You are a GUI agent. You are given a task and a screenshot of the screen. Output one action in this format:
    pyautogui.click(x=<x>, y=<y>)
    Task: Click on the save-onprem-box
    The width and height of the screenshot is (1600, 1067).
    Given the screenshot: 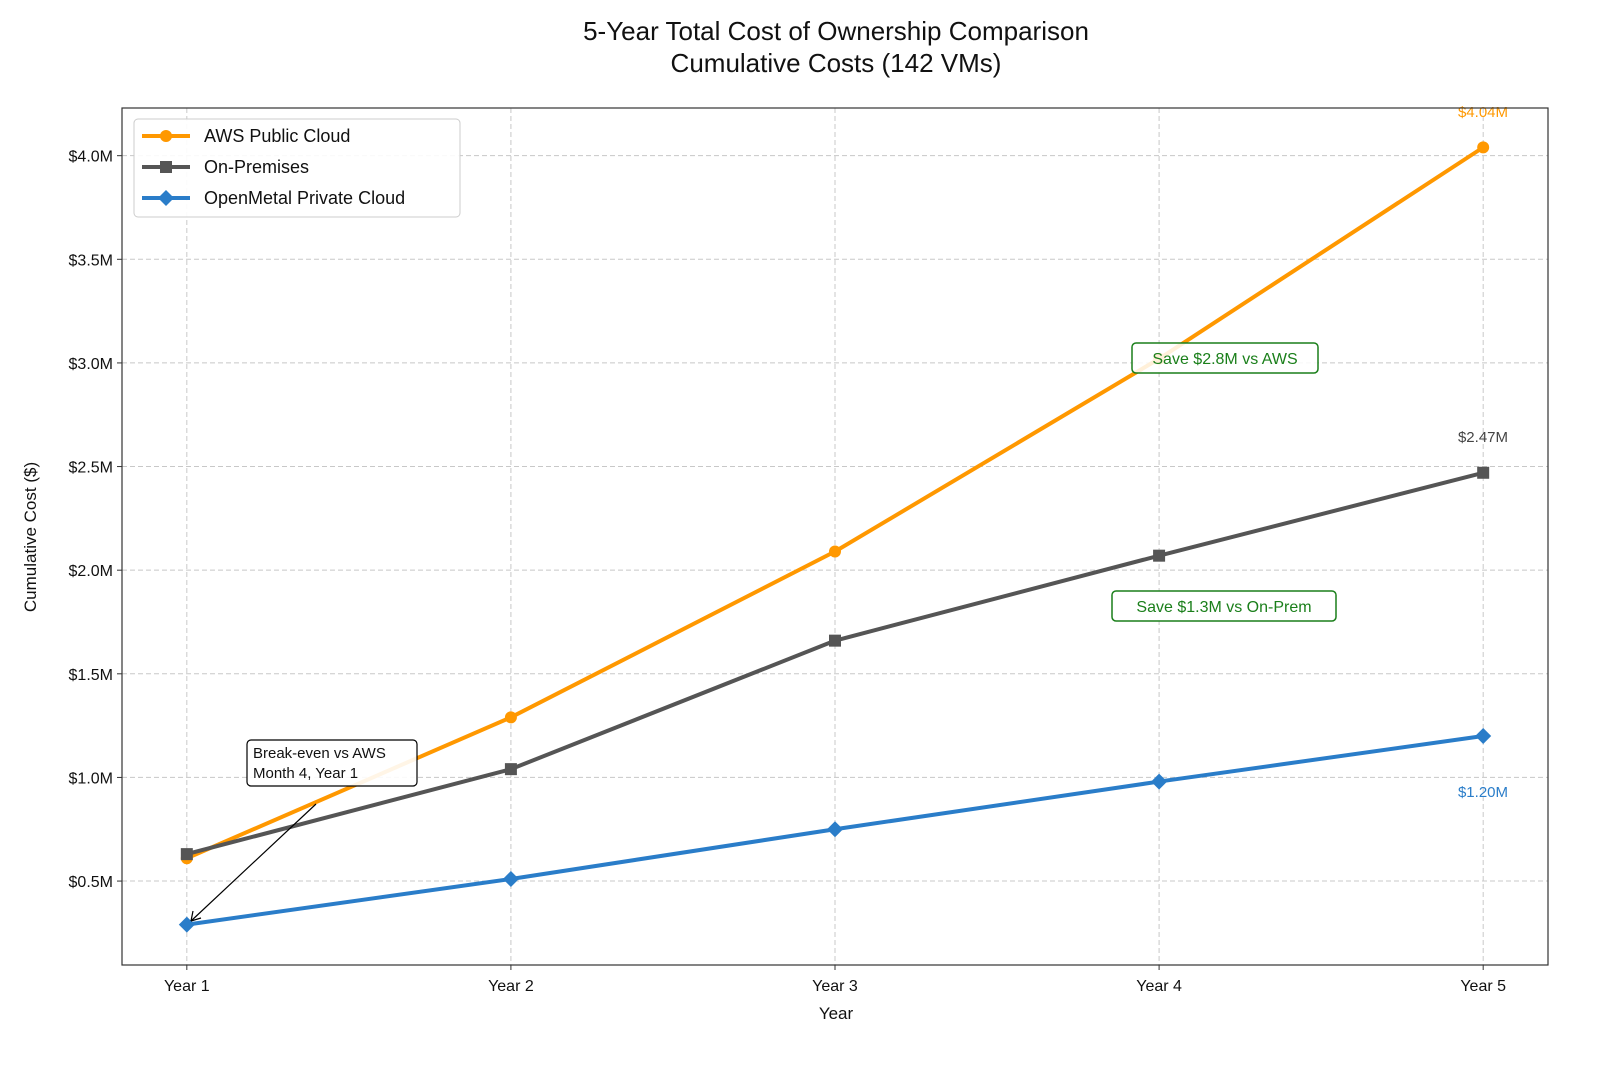 What is the action you would take?
    pyautogui.click(x=1224, y=606)
    